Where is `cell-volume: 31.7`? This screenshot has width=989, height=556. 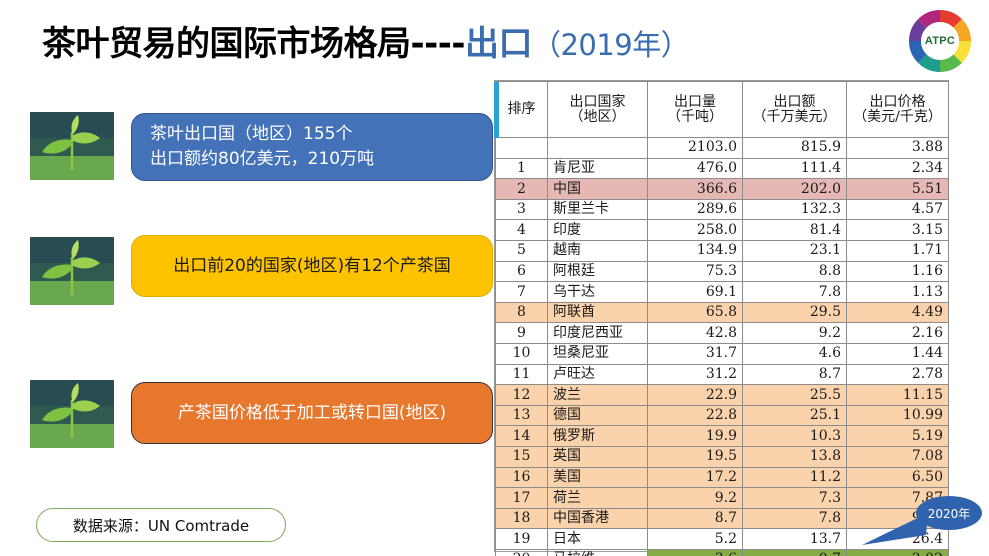 cell-volume: 31.7 is located at coordinates (695, 353).